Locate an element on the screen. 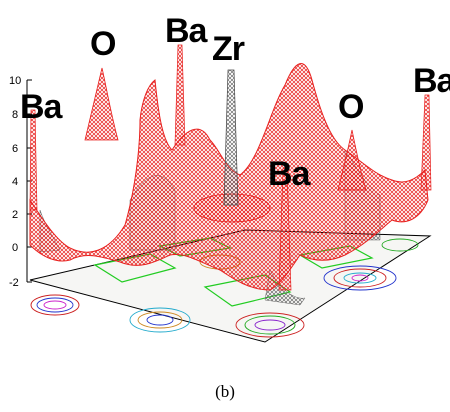 Image resolution: width=450 pixels, height=412 pixels. z-tick-label: 4 is located at coordinates (15, 182).